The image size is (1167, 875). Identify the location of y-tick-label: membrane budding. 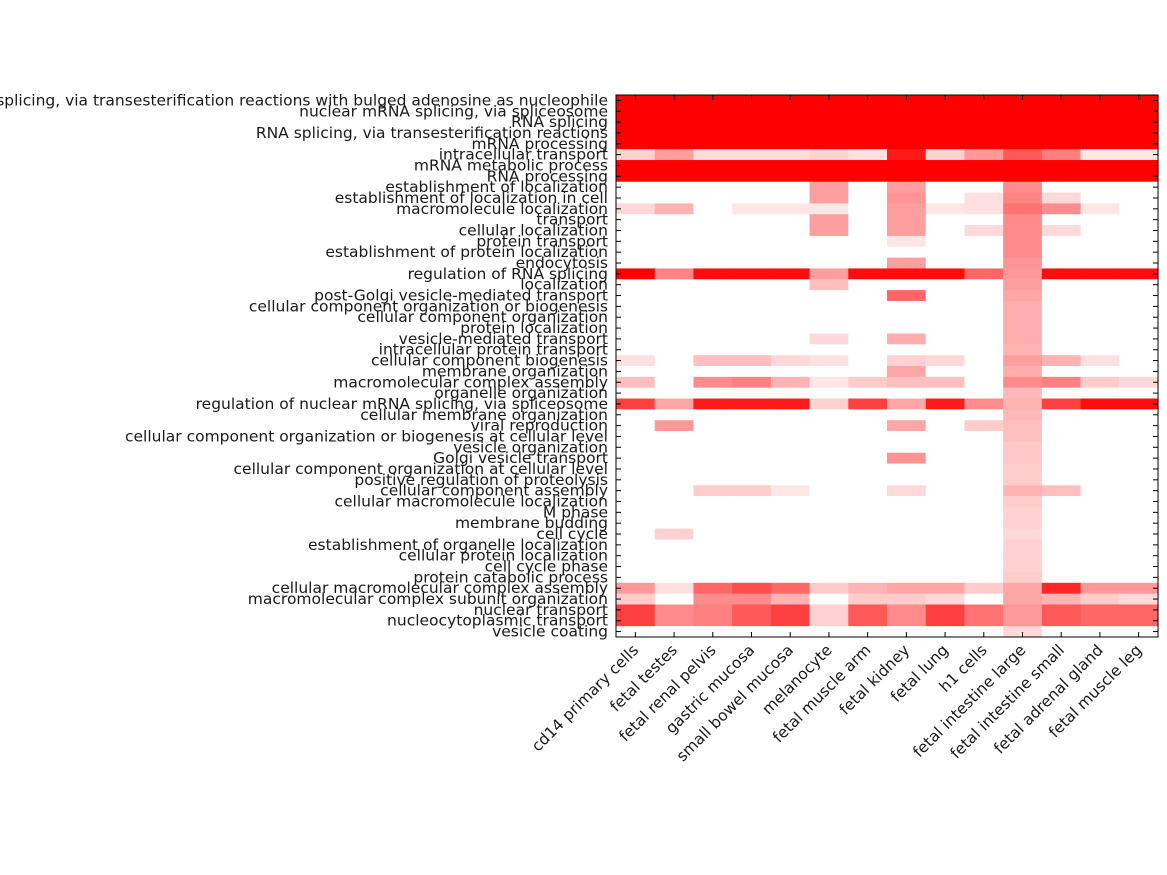
(531, 523).